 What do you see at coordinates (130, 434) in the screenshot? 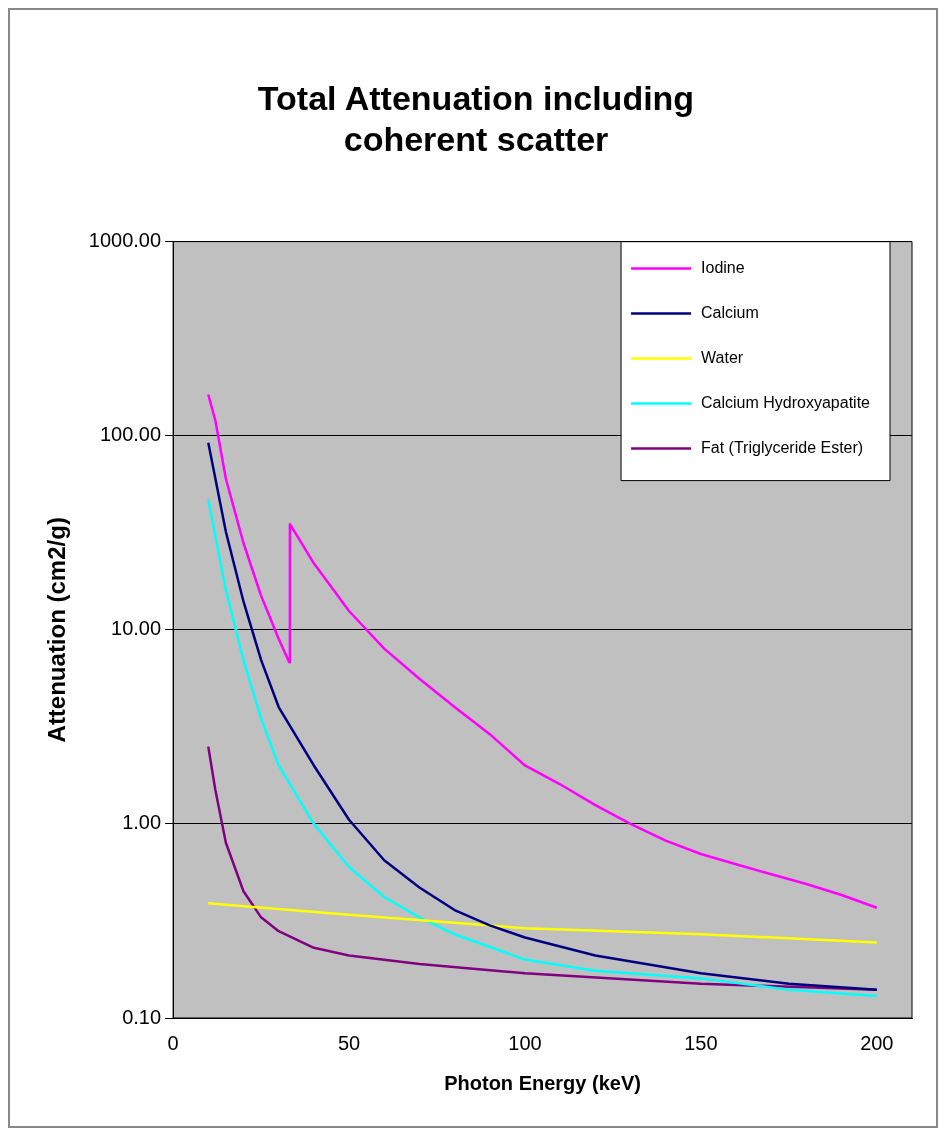
I see `y-tick-label: 100.00` at bounding box center [130, 434].